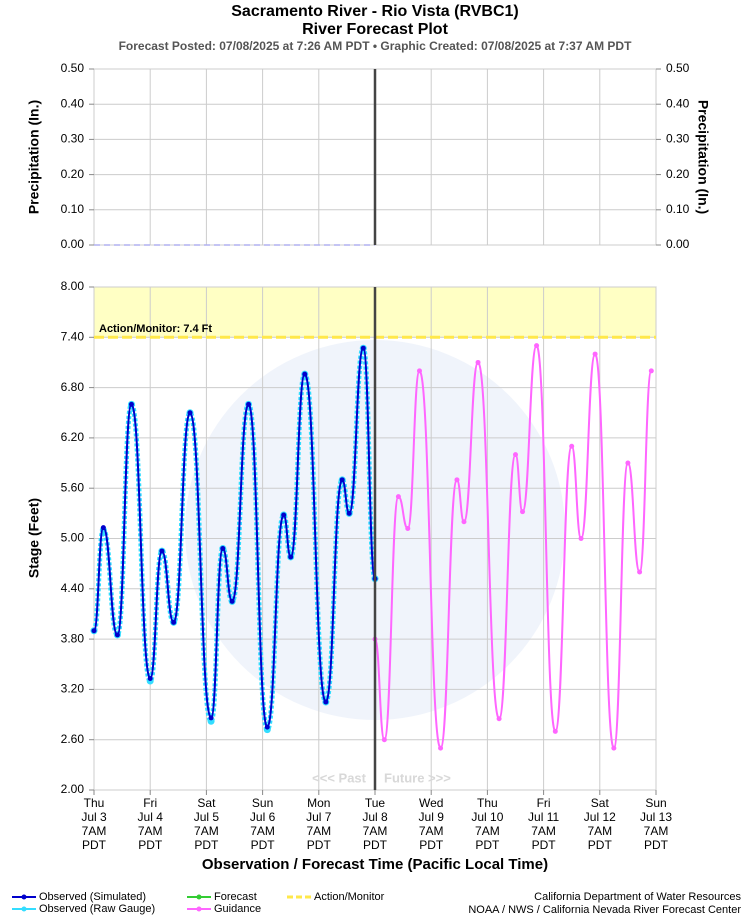 The image size is (750, 920). I want to click on x-tick-label: Jul 5, so click(207, 817).